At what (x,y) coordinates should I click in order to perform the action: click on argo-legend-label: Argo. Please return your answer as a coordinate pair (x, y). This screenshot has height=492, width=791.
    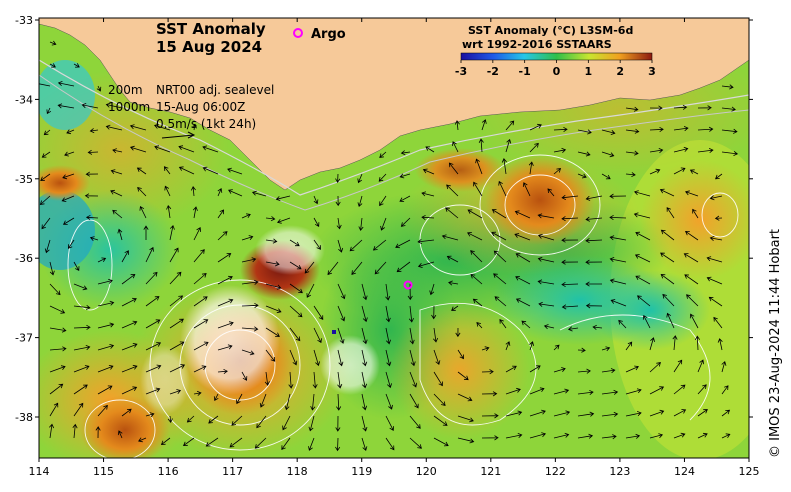
    Looking at the image, I should click on (328, 34).